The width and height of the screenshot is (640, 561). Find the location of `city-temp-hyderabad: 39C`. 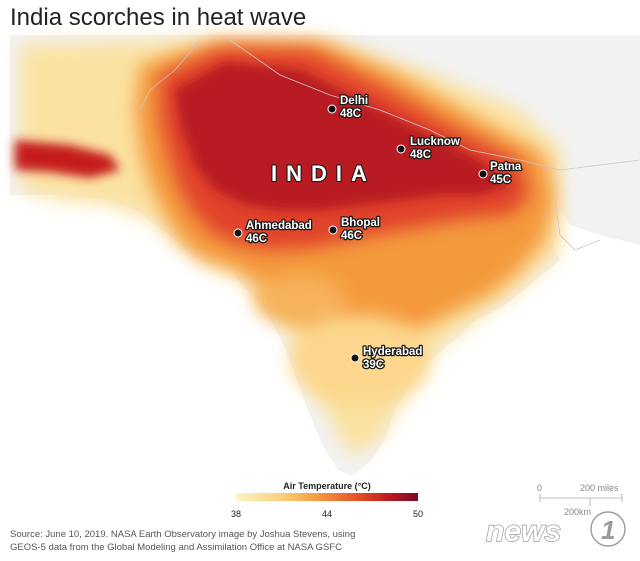

city-temp-hyderabad: 39C is located at coordinates (373, 365).